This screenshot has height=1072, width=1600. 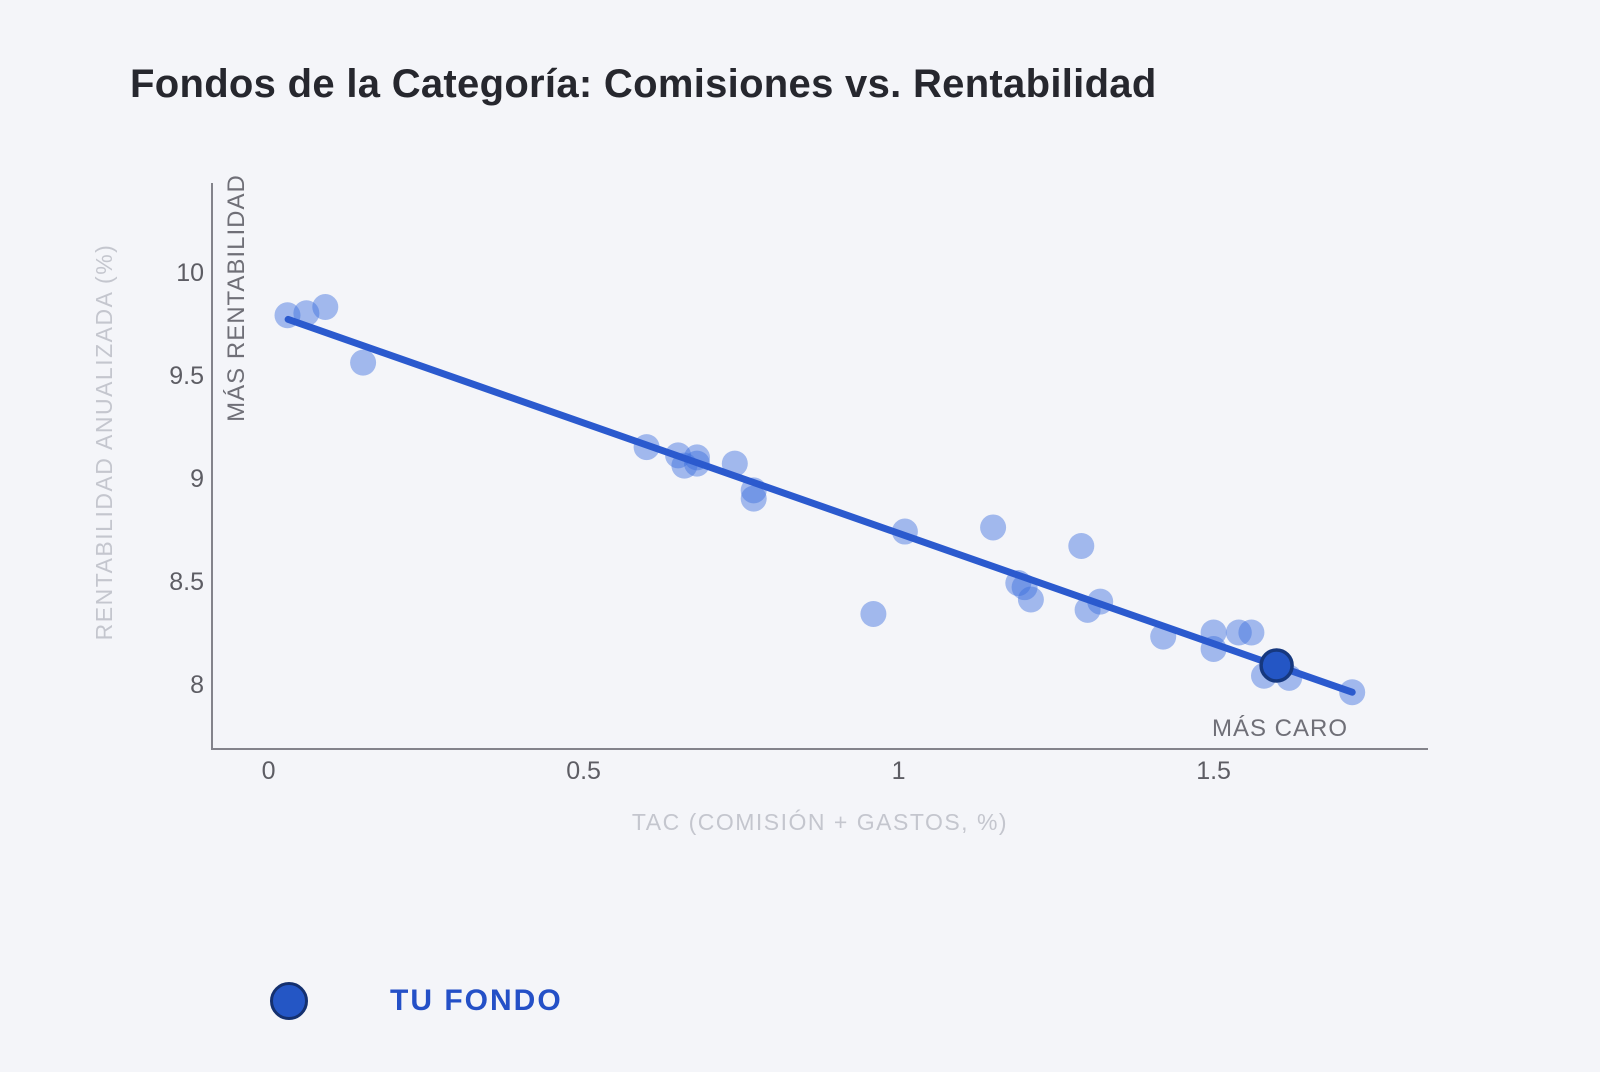 I want to click on mas-rentabilidad-annotation: MÁS RENTABILIDAD, so click(x=236, y=298).